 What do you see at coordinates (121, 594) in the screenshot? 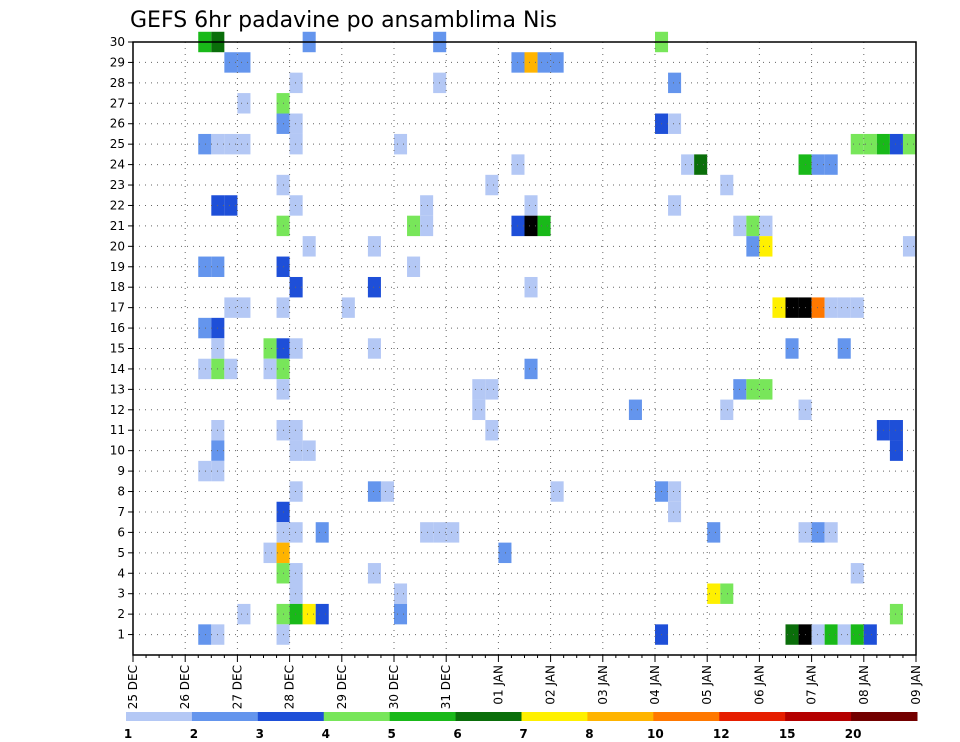
I see `y-tick-label: 3` at bounding box center [121, 594].